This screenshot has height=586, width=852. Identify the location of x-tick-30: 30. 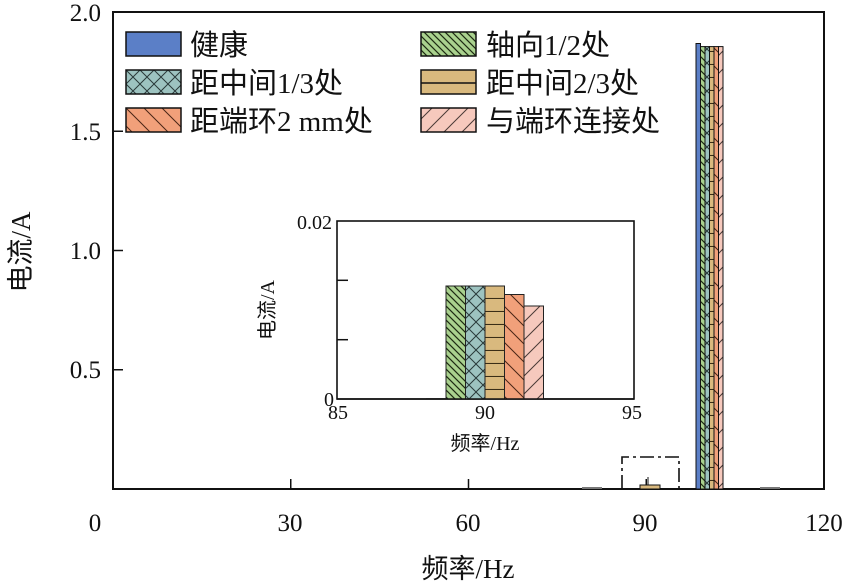
(290, 523).